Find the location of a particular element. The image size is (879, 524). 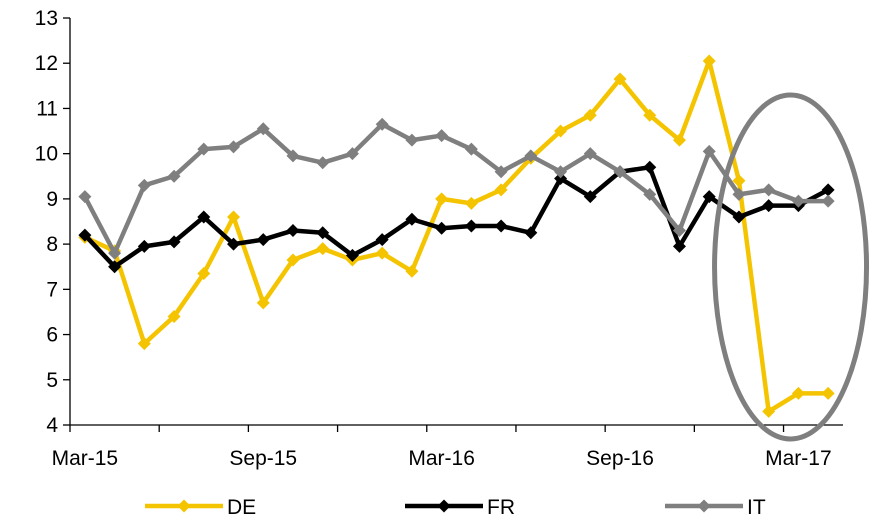

y-tick-label-11: 11 is located at coordinates (47, 108).